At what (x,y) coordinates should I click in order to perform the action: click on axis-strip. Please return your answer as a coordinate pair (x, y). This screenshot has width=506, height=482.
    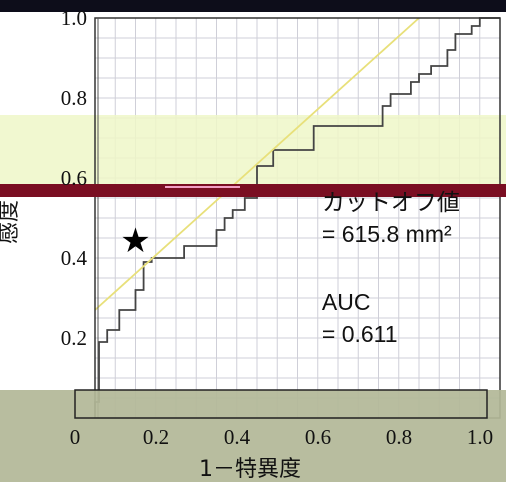
    Looking at the image, I should click on (281, 404).